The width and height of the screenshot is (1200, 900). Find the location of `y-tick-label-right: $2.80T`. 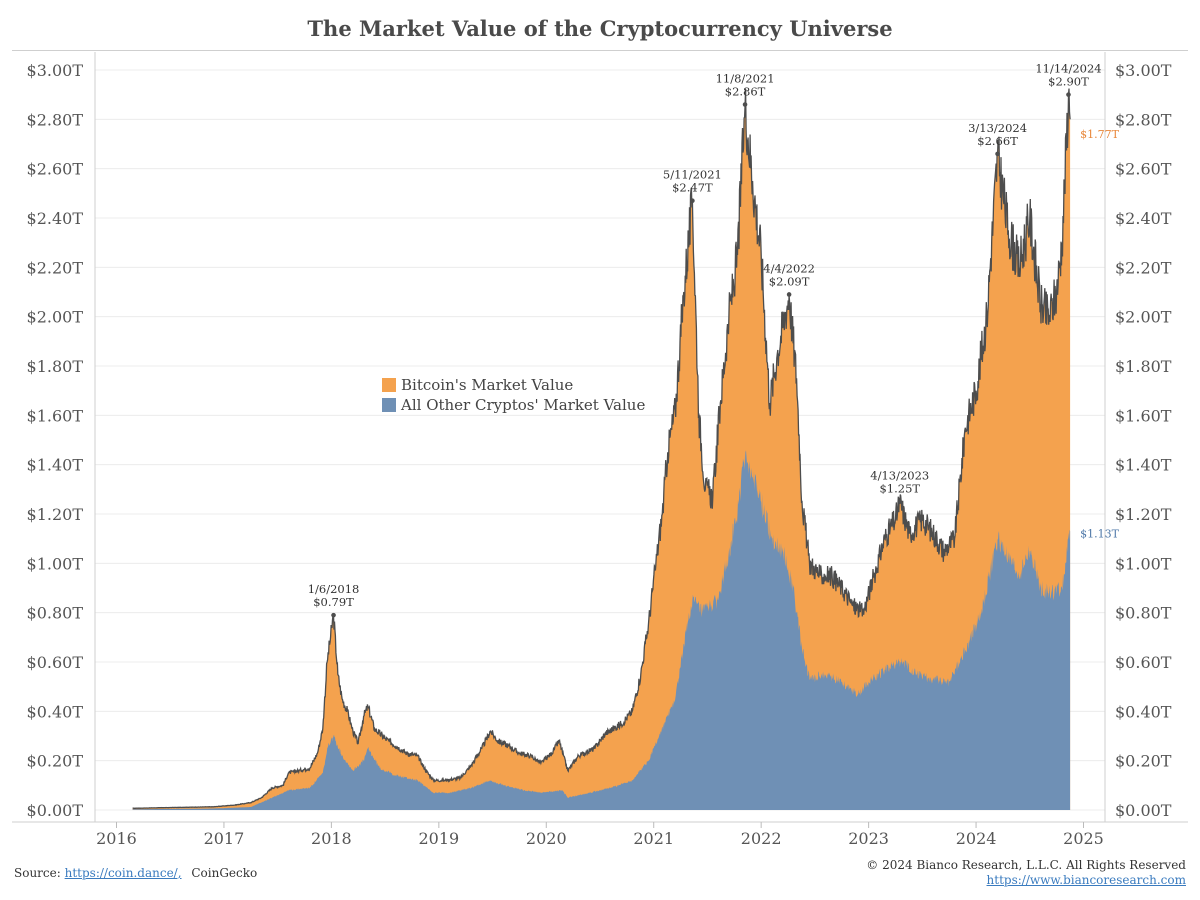

y-tick-label-right: $2.80T is located at coordinates (1143, 119).